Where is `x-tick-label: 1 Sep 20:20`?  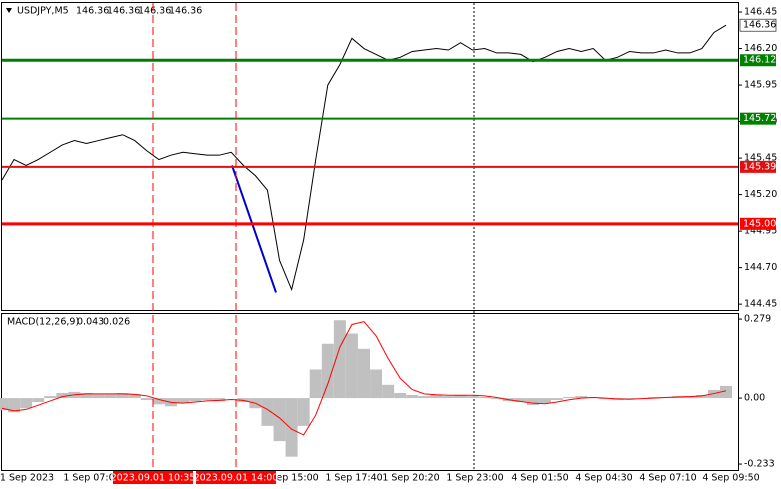
x-tick-label: 1 Sep 20:20 is located at coordinates (410, 478).